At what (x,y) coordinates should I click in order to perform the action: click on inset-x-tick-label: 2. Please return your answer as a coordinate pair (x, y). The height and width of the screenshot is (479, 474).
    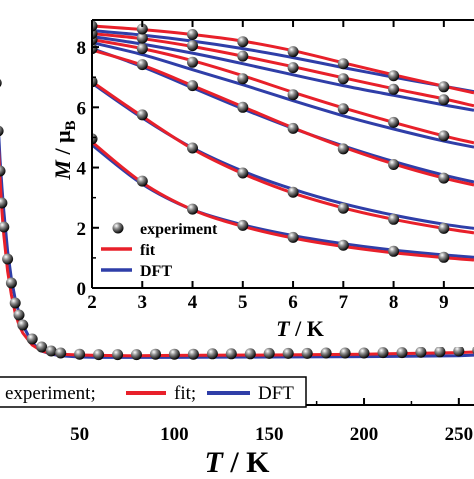
    Looking at the image, I should click on (92, 302).